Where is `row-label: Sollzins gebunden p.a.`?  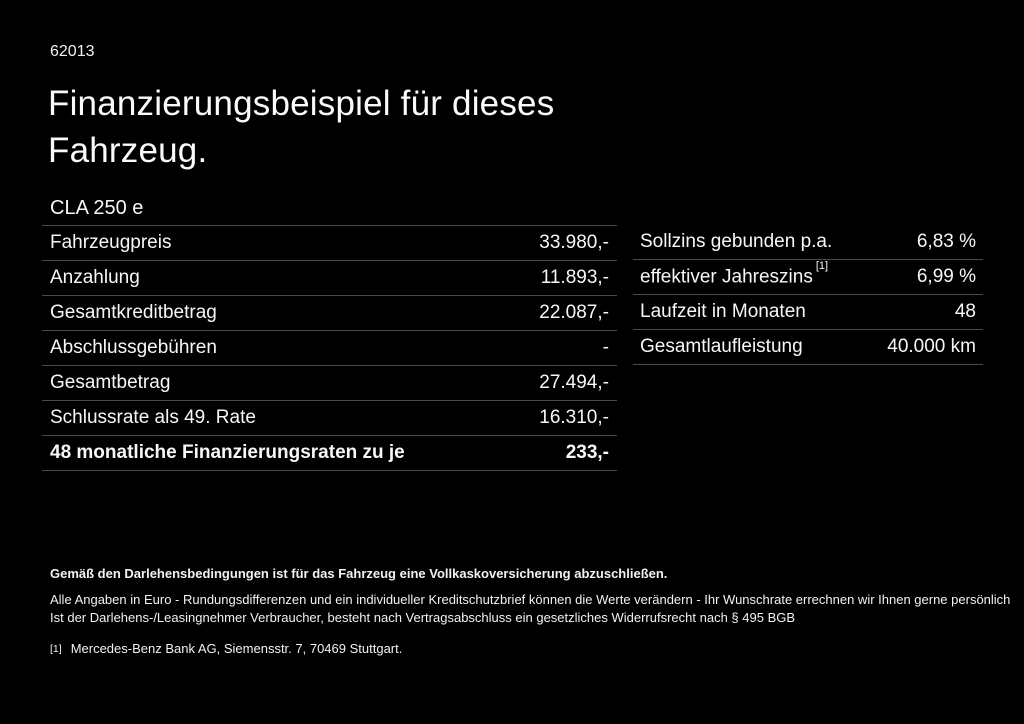
row-label: Sollzins gebunden p.a. is located at coordinates (736, 241).